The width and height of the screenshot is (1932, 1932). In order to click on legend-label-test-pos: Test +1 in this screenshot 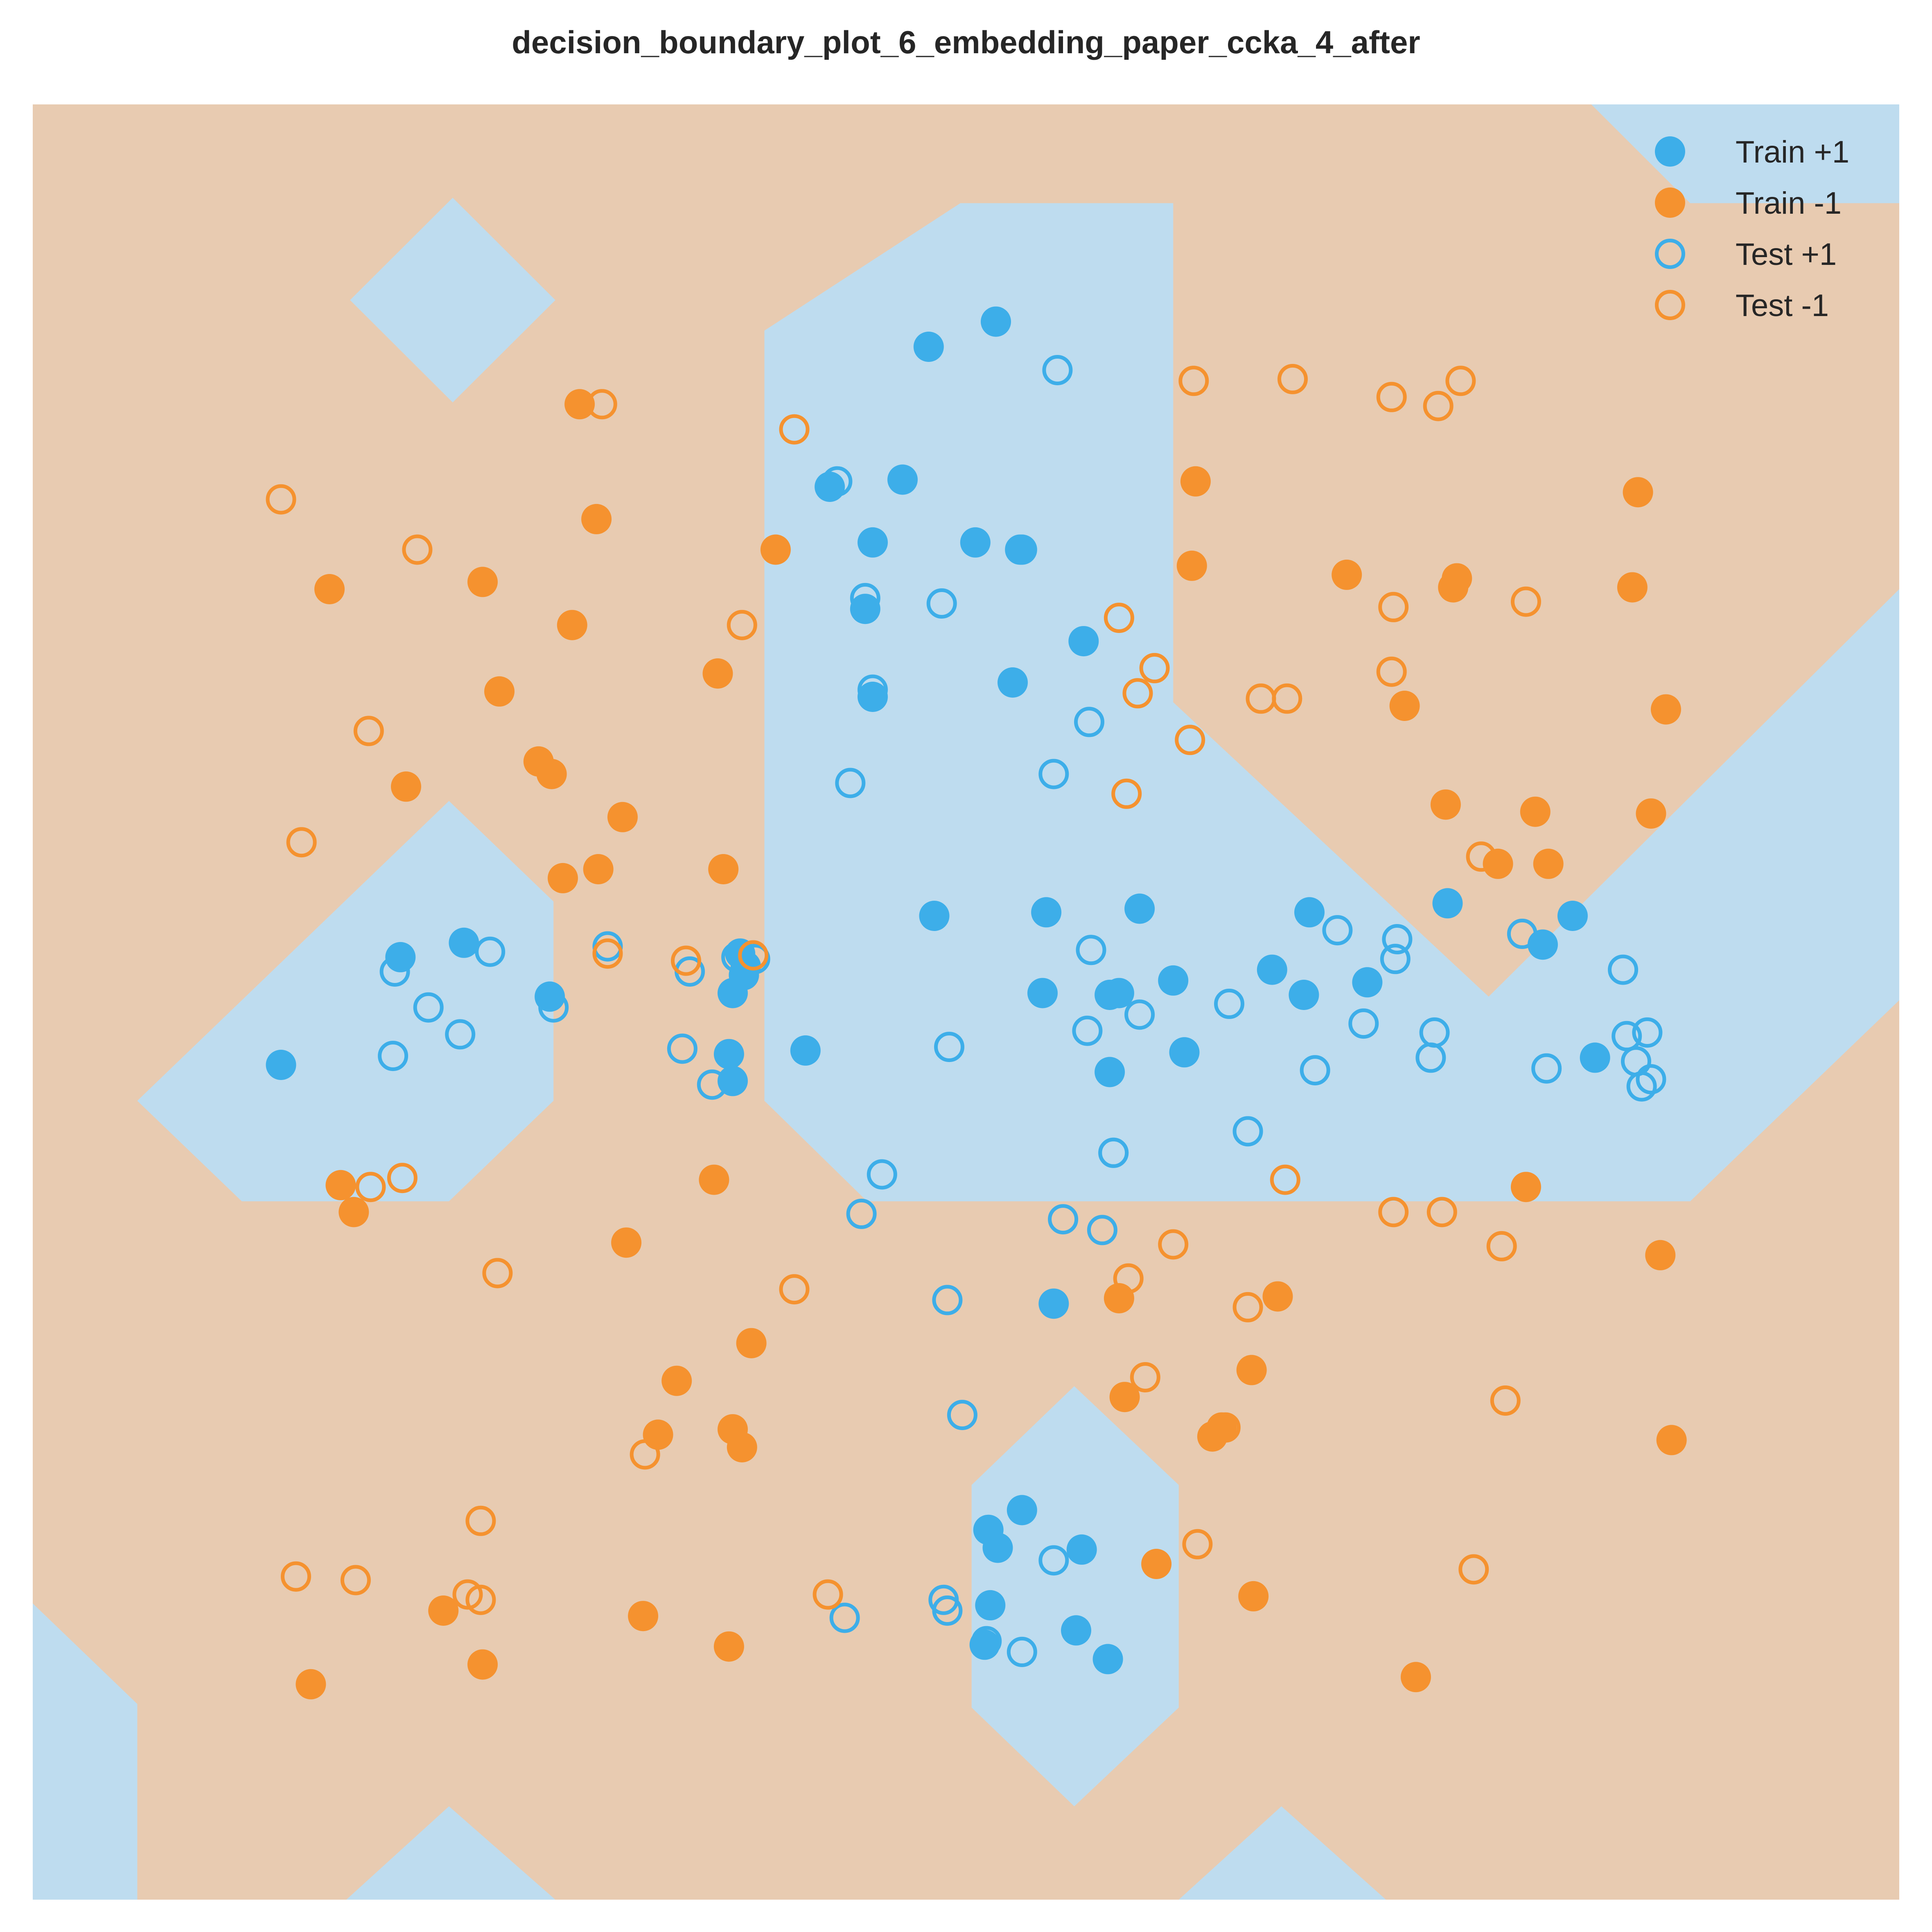, I will do `click(1786, 254)`.